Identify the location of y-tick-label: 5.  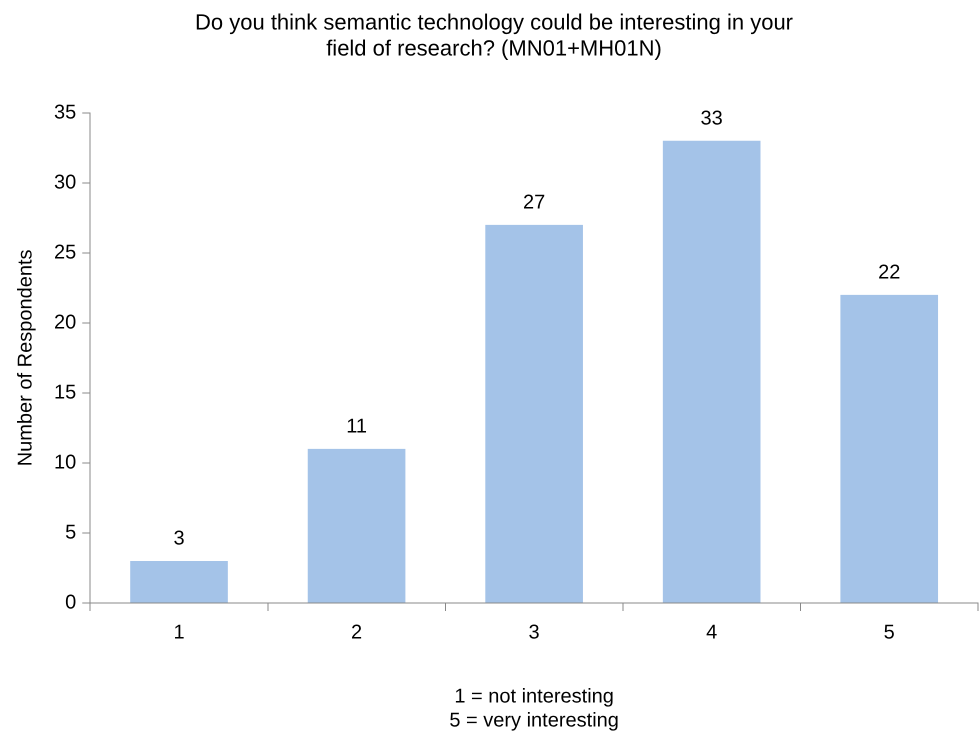
(70, 532).